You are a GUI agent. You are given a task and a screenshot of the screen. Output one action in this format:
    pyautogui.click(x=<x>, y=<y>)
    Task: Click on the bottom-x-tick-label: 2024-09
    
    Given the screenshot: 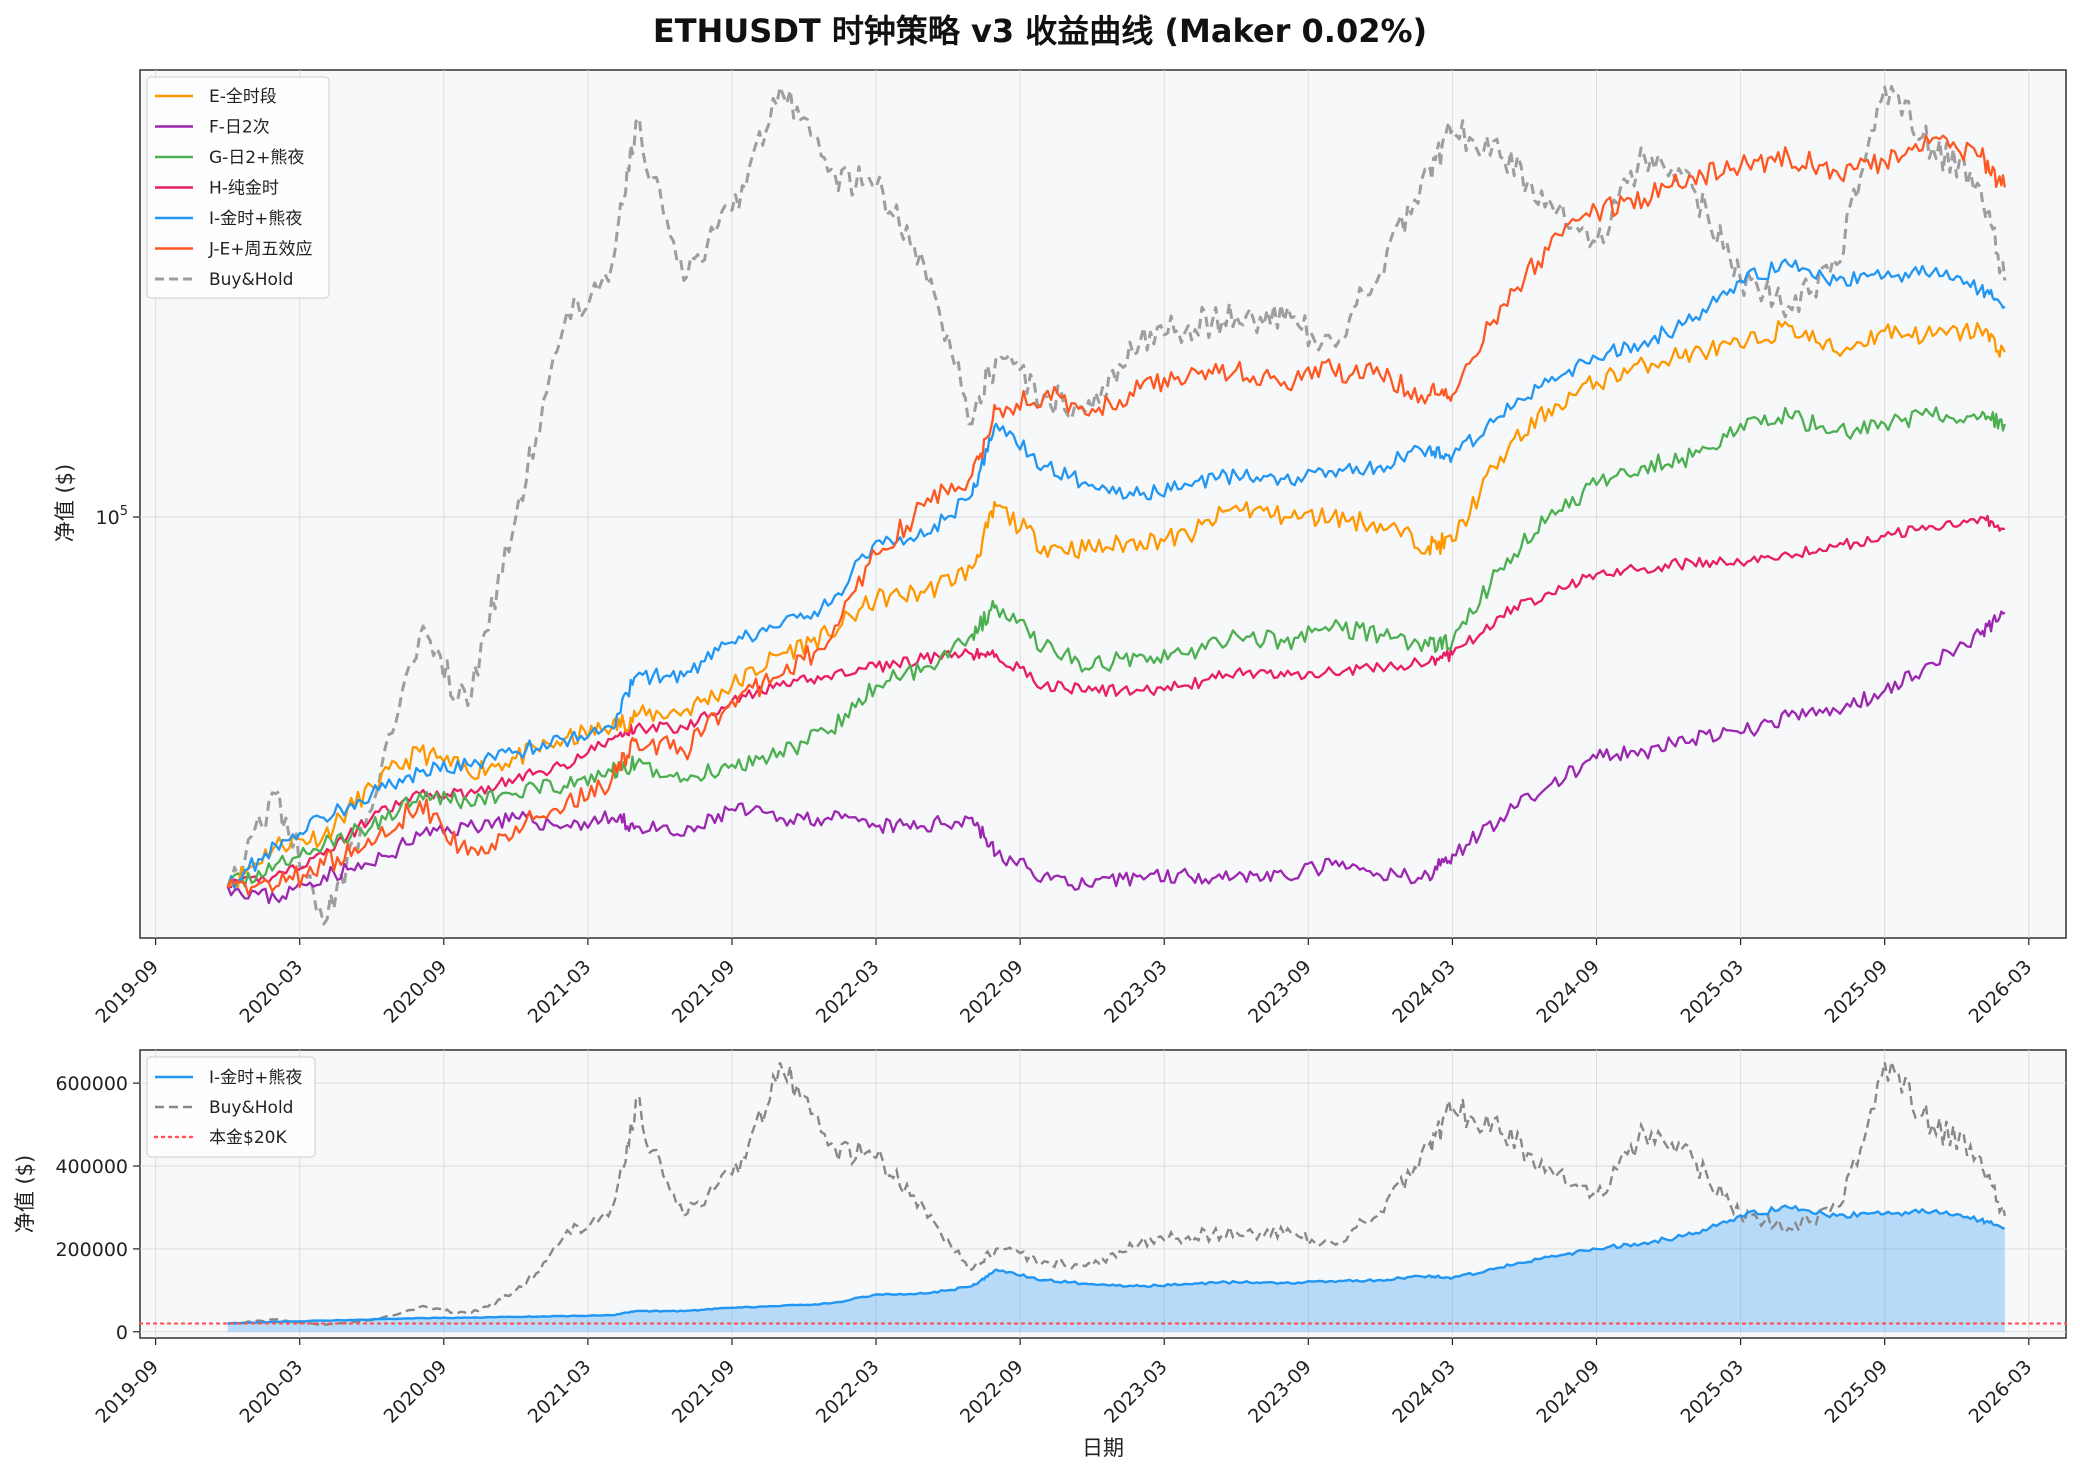 What is the action you would take?
    pyautogui.click(x=1568, y=1392)
    